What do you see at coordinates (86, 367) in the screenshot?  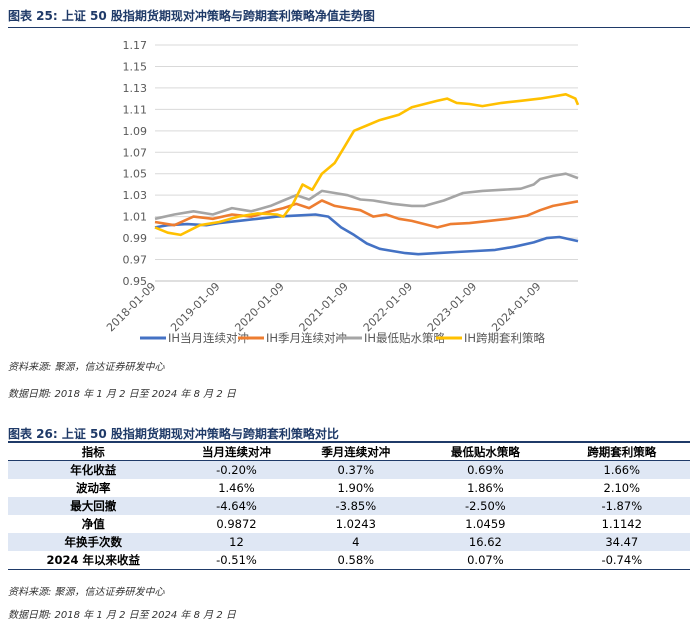 I see `figure-source-note: 资料来源: 聚源，信达证券研发中心` at bounding box center [86, 367].